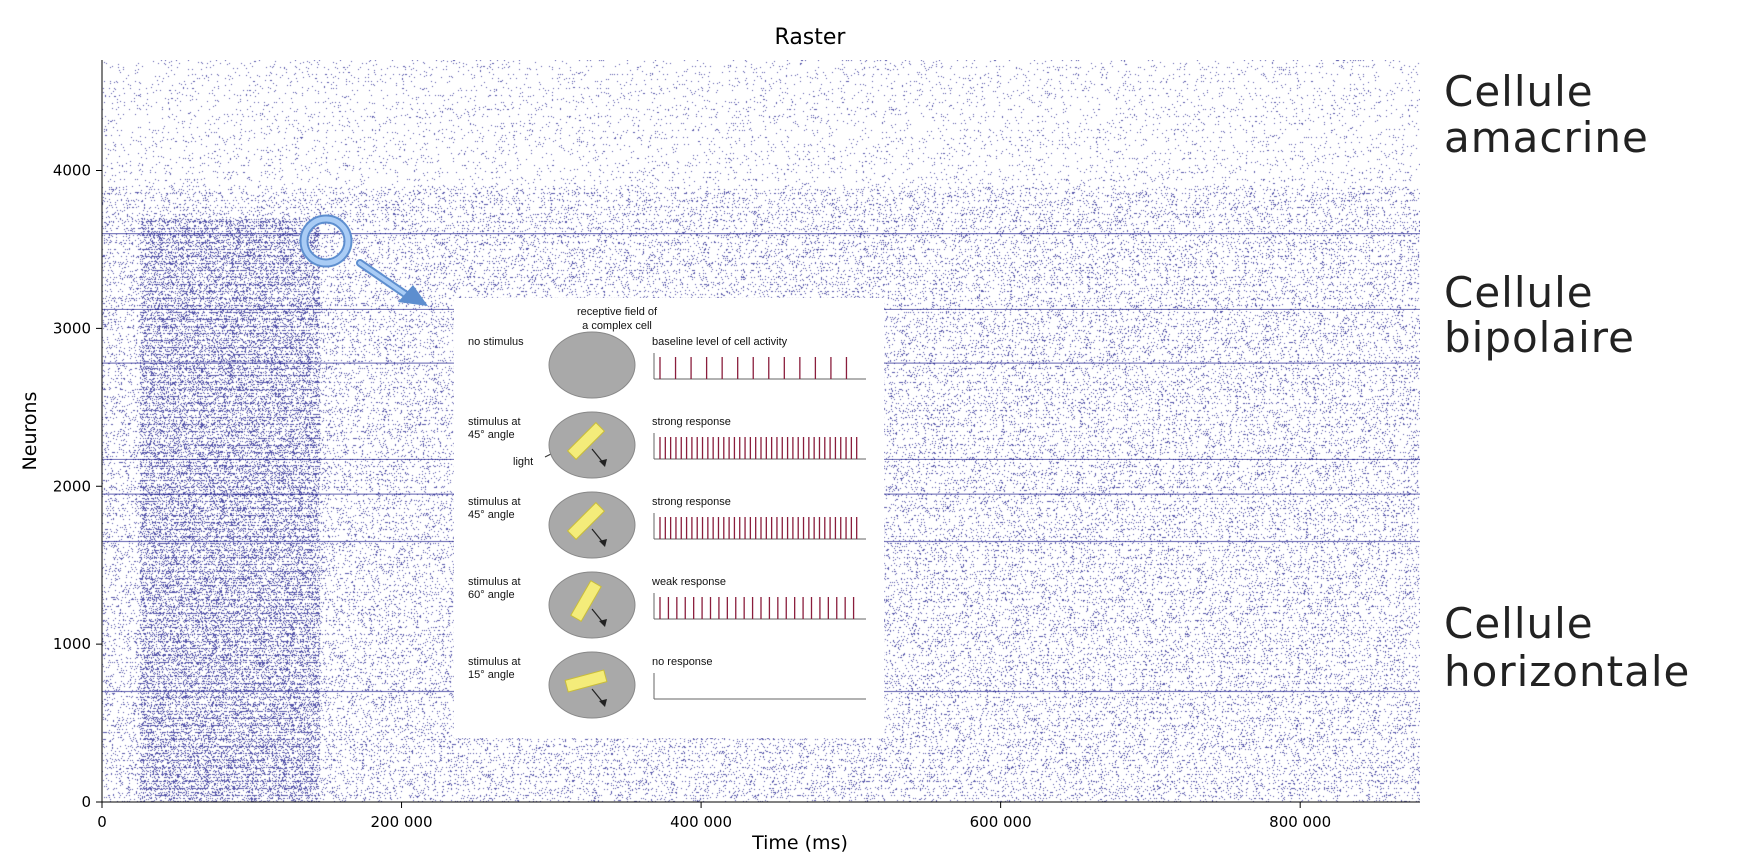 The height and width of the screenshot is (860, 1764). I want to click on x-axis-label: Time (ms), so click(799, 843).